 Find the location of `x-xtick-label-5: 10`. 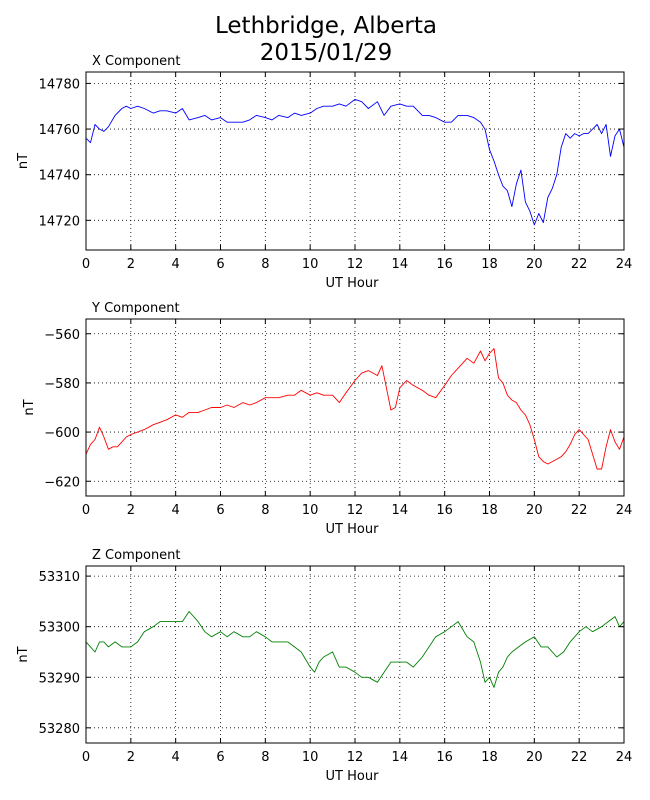

x-xtick-label-5: 10 is located at coordinates (310, 264).